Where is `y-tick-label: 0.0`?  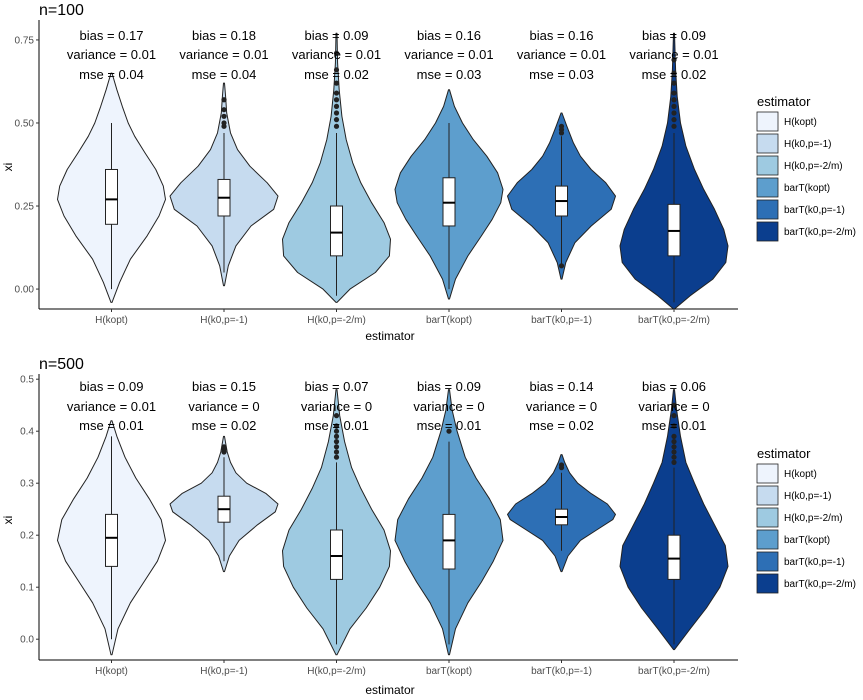 y-tick-label: 0.0 is located at coordinates (27, 640).